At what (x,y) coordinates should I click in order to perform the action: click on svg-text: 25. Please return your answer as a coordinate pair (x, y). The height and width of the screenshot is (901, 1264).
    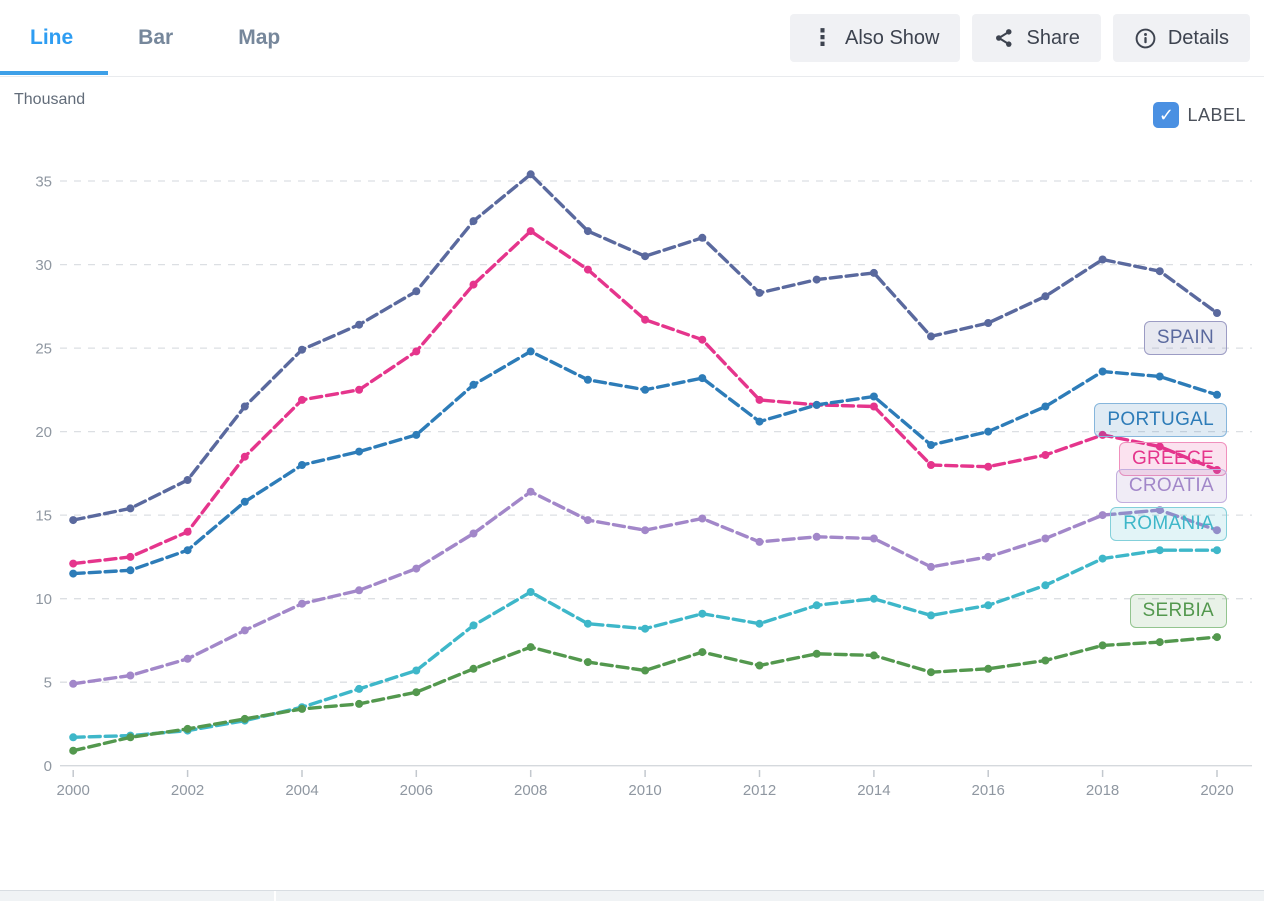
    Looking at the image, I should click on (43, 349).